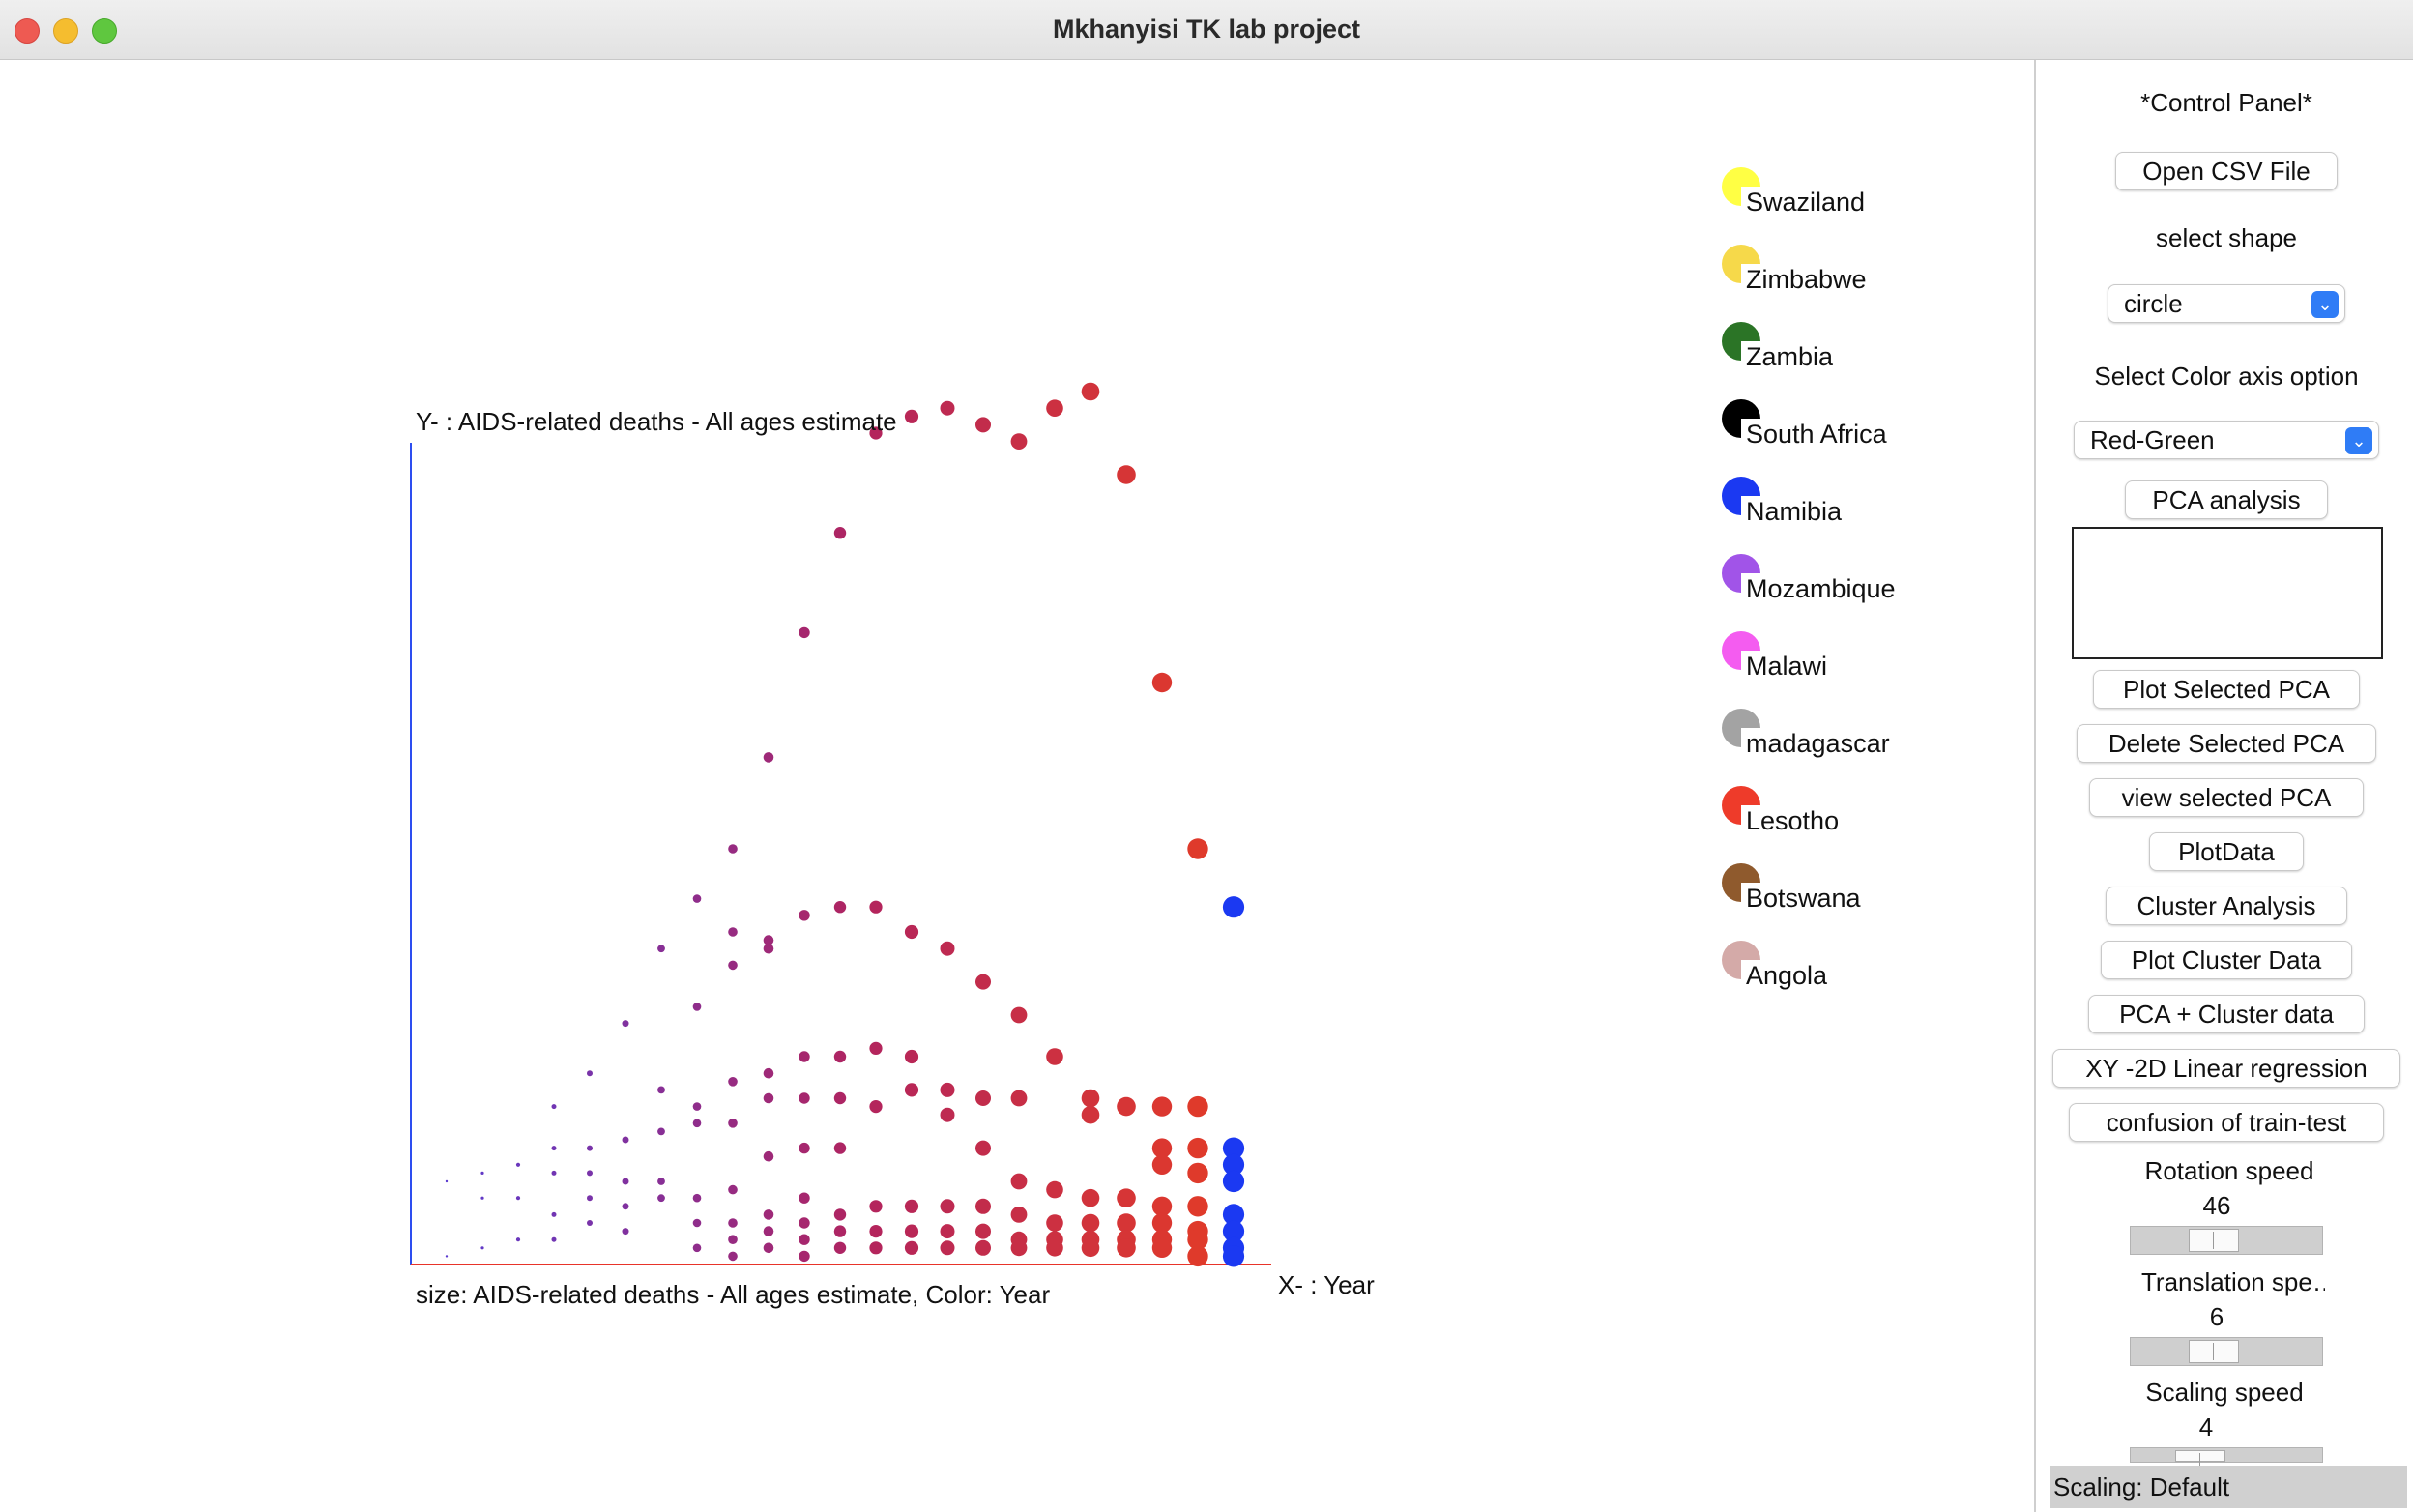 The height and width of the screenshot is (1512, 2413). Describe the element at coordinates (2227, 593) in the screenshot. I see `pca-list-box` at that location.